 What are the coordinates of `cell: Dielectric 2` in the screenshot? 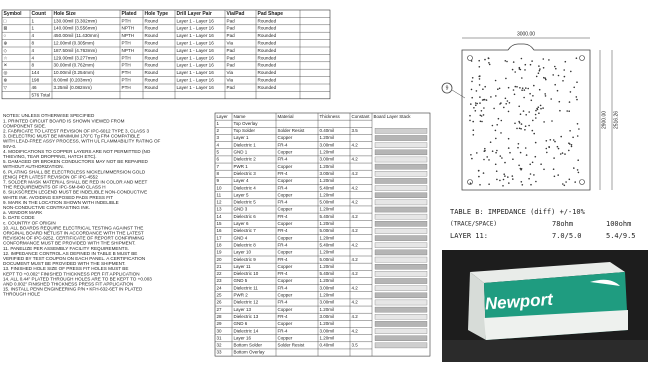 It's located at (245, 159).